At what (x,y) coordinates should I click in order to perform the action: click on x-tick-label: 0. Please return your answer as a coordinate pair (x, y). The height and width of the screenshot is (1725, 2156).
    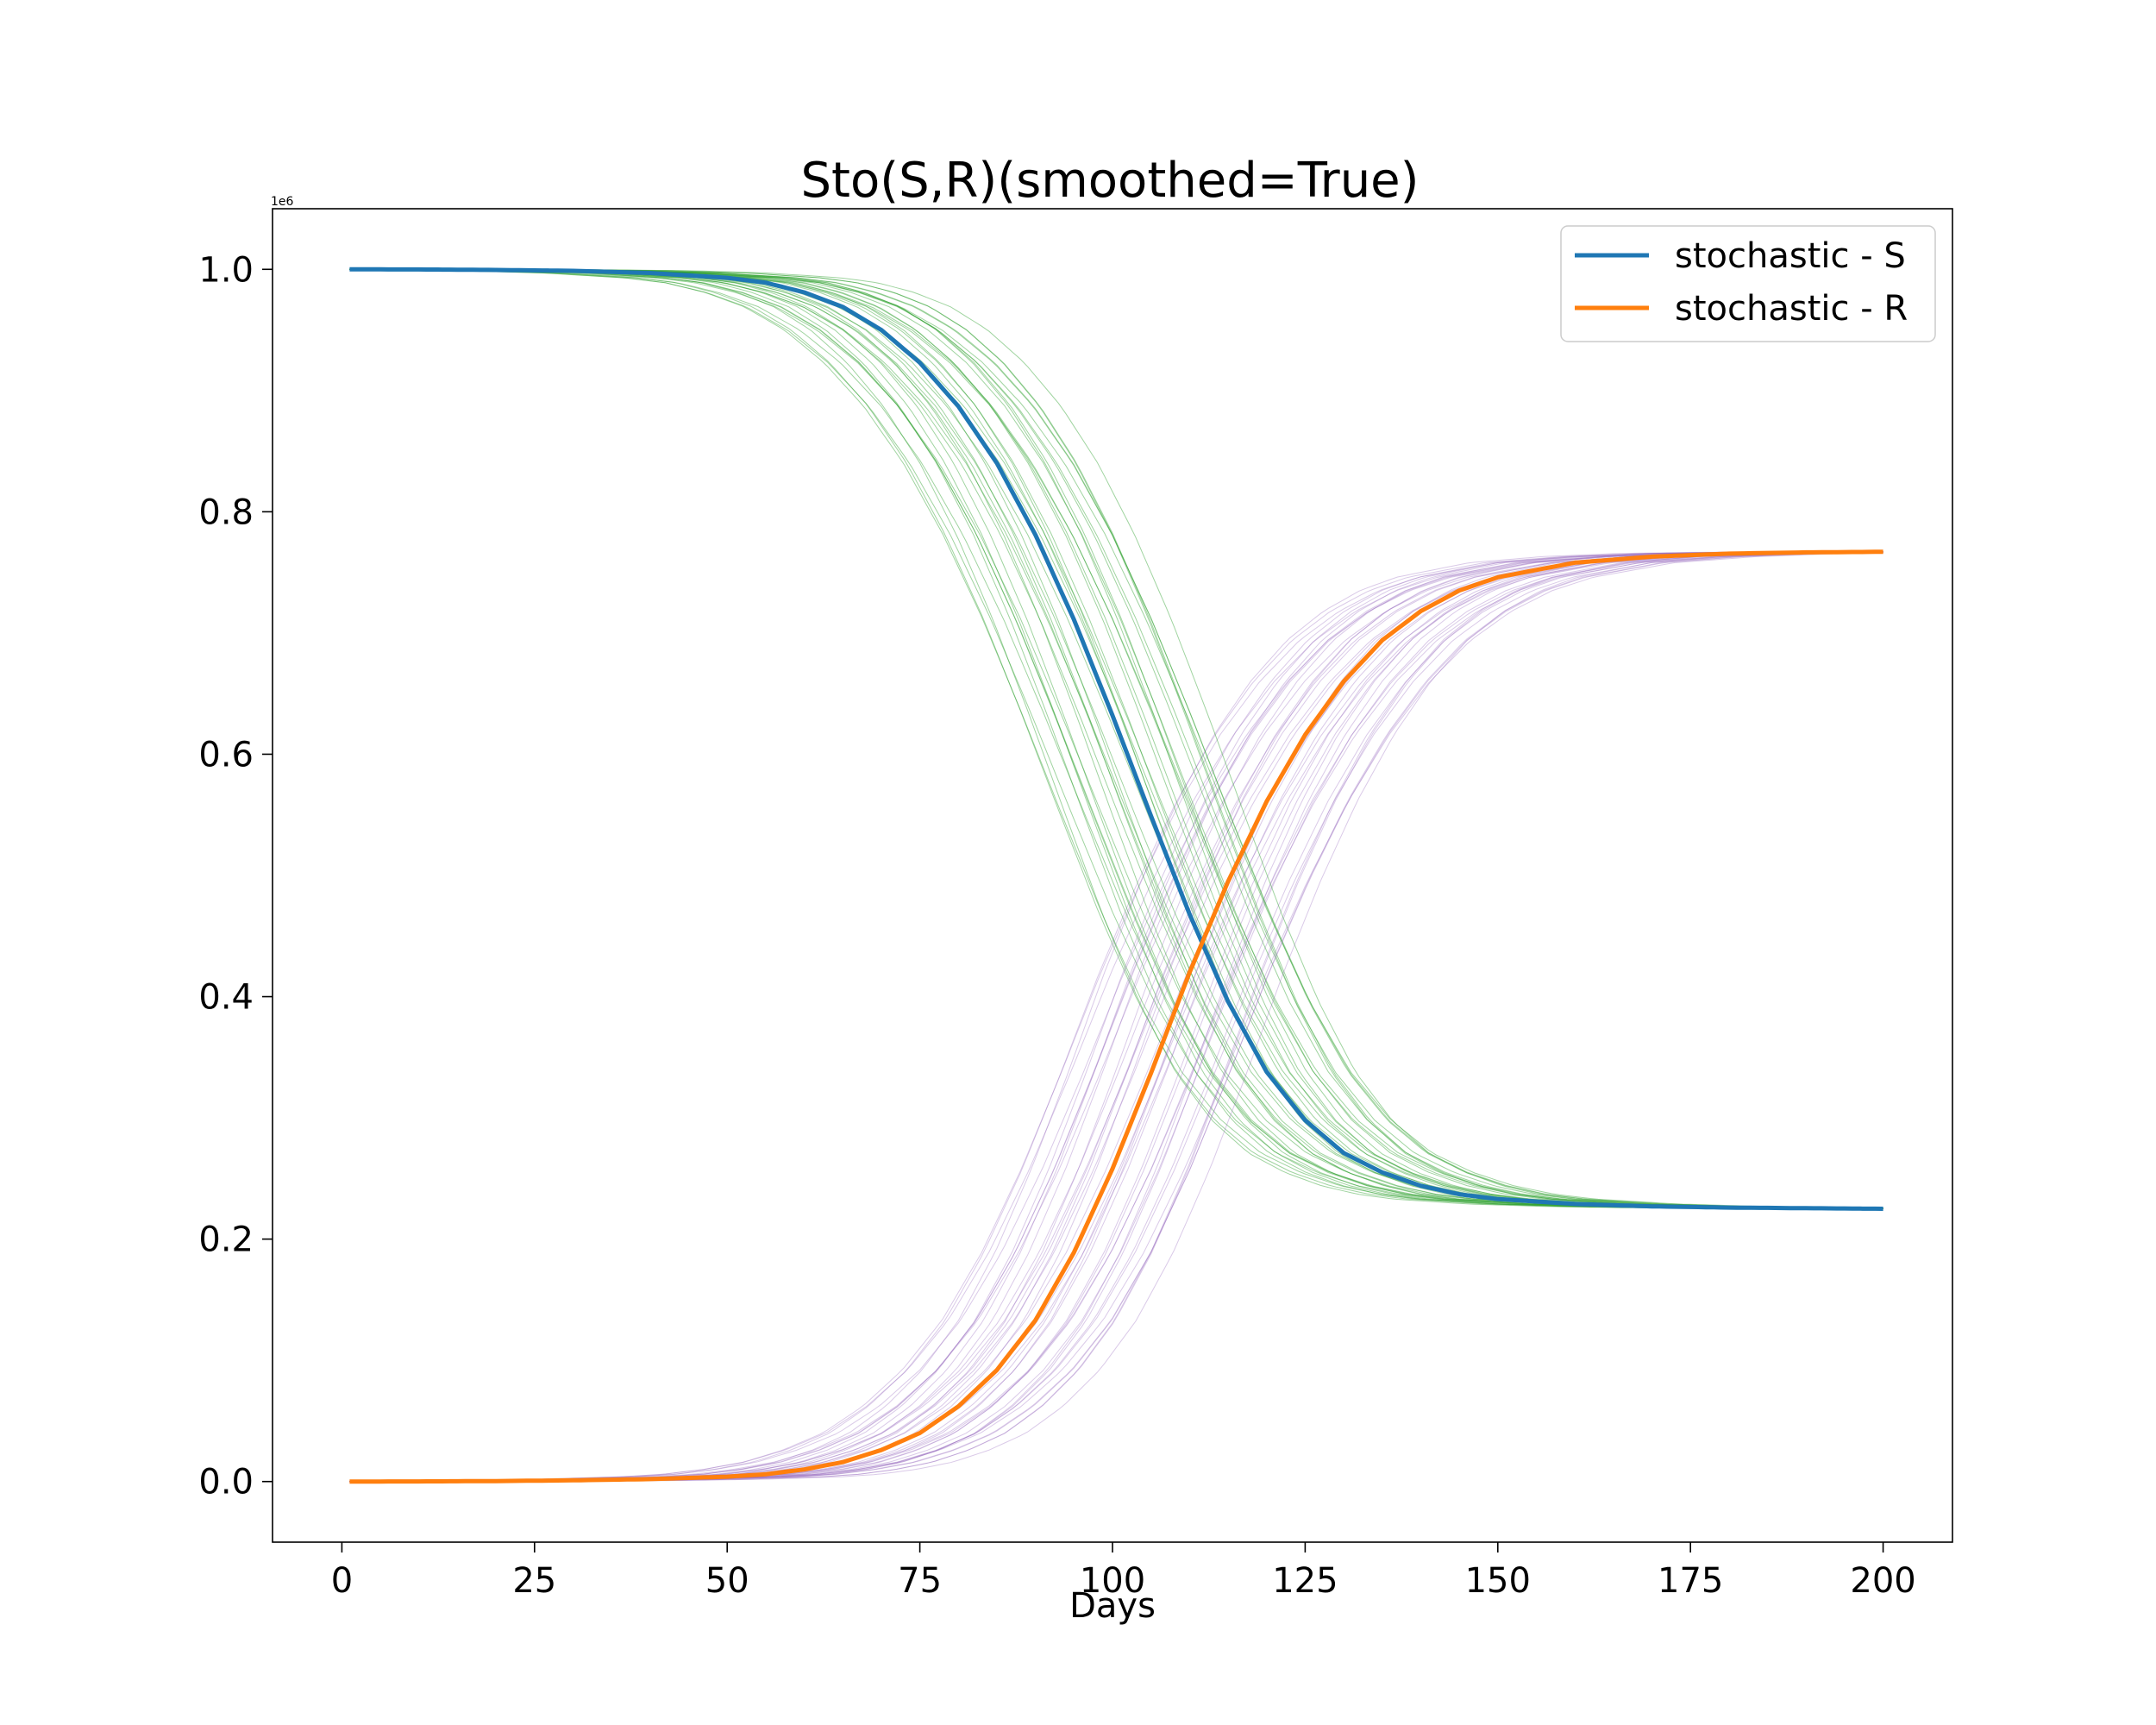
    Looking at the image, I should click on (342, 1581).